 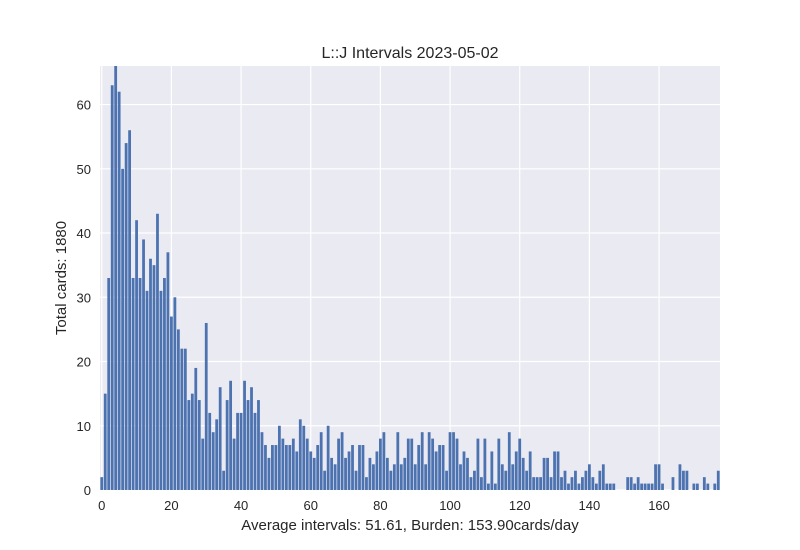 I want to click on x-tick-label: 100, so click(x=450, y=505).